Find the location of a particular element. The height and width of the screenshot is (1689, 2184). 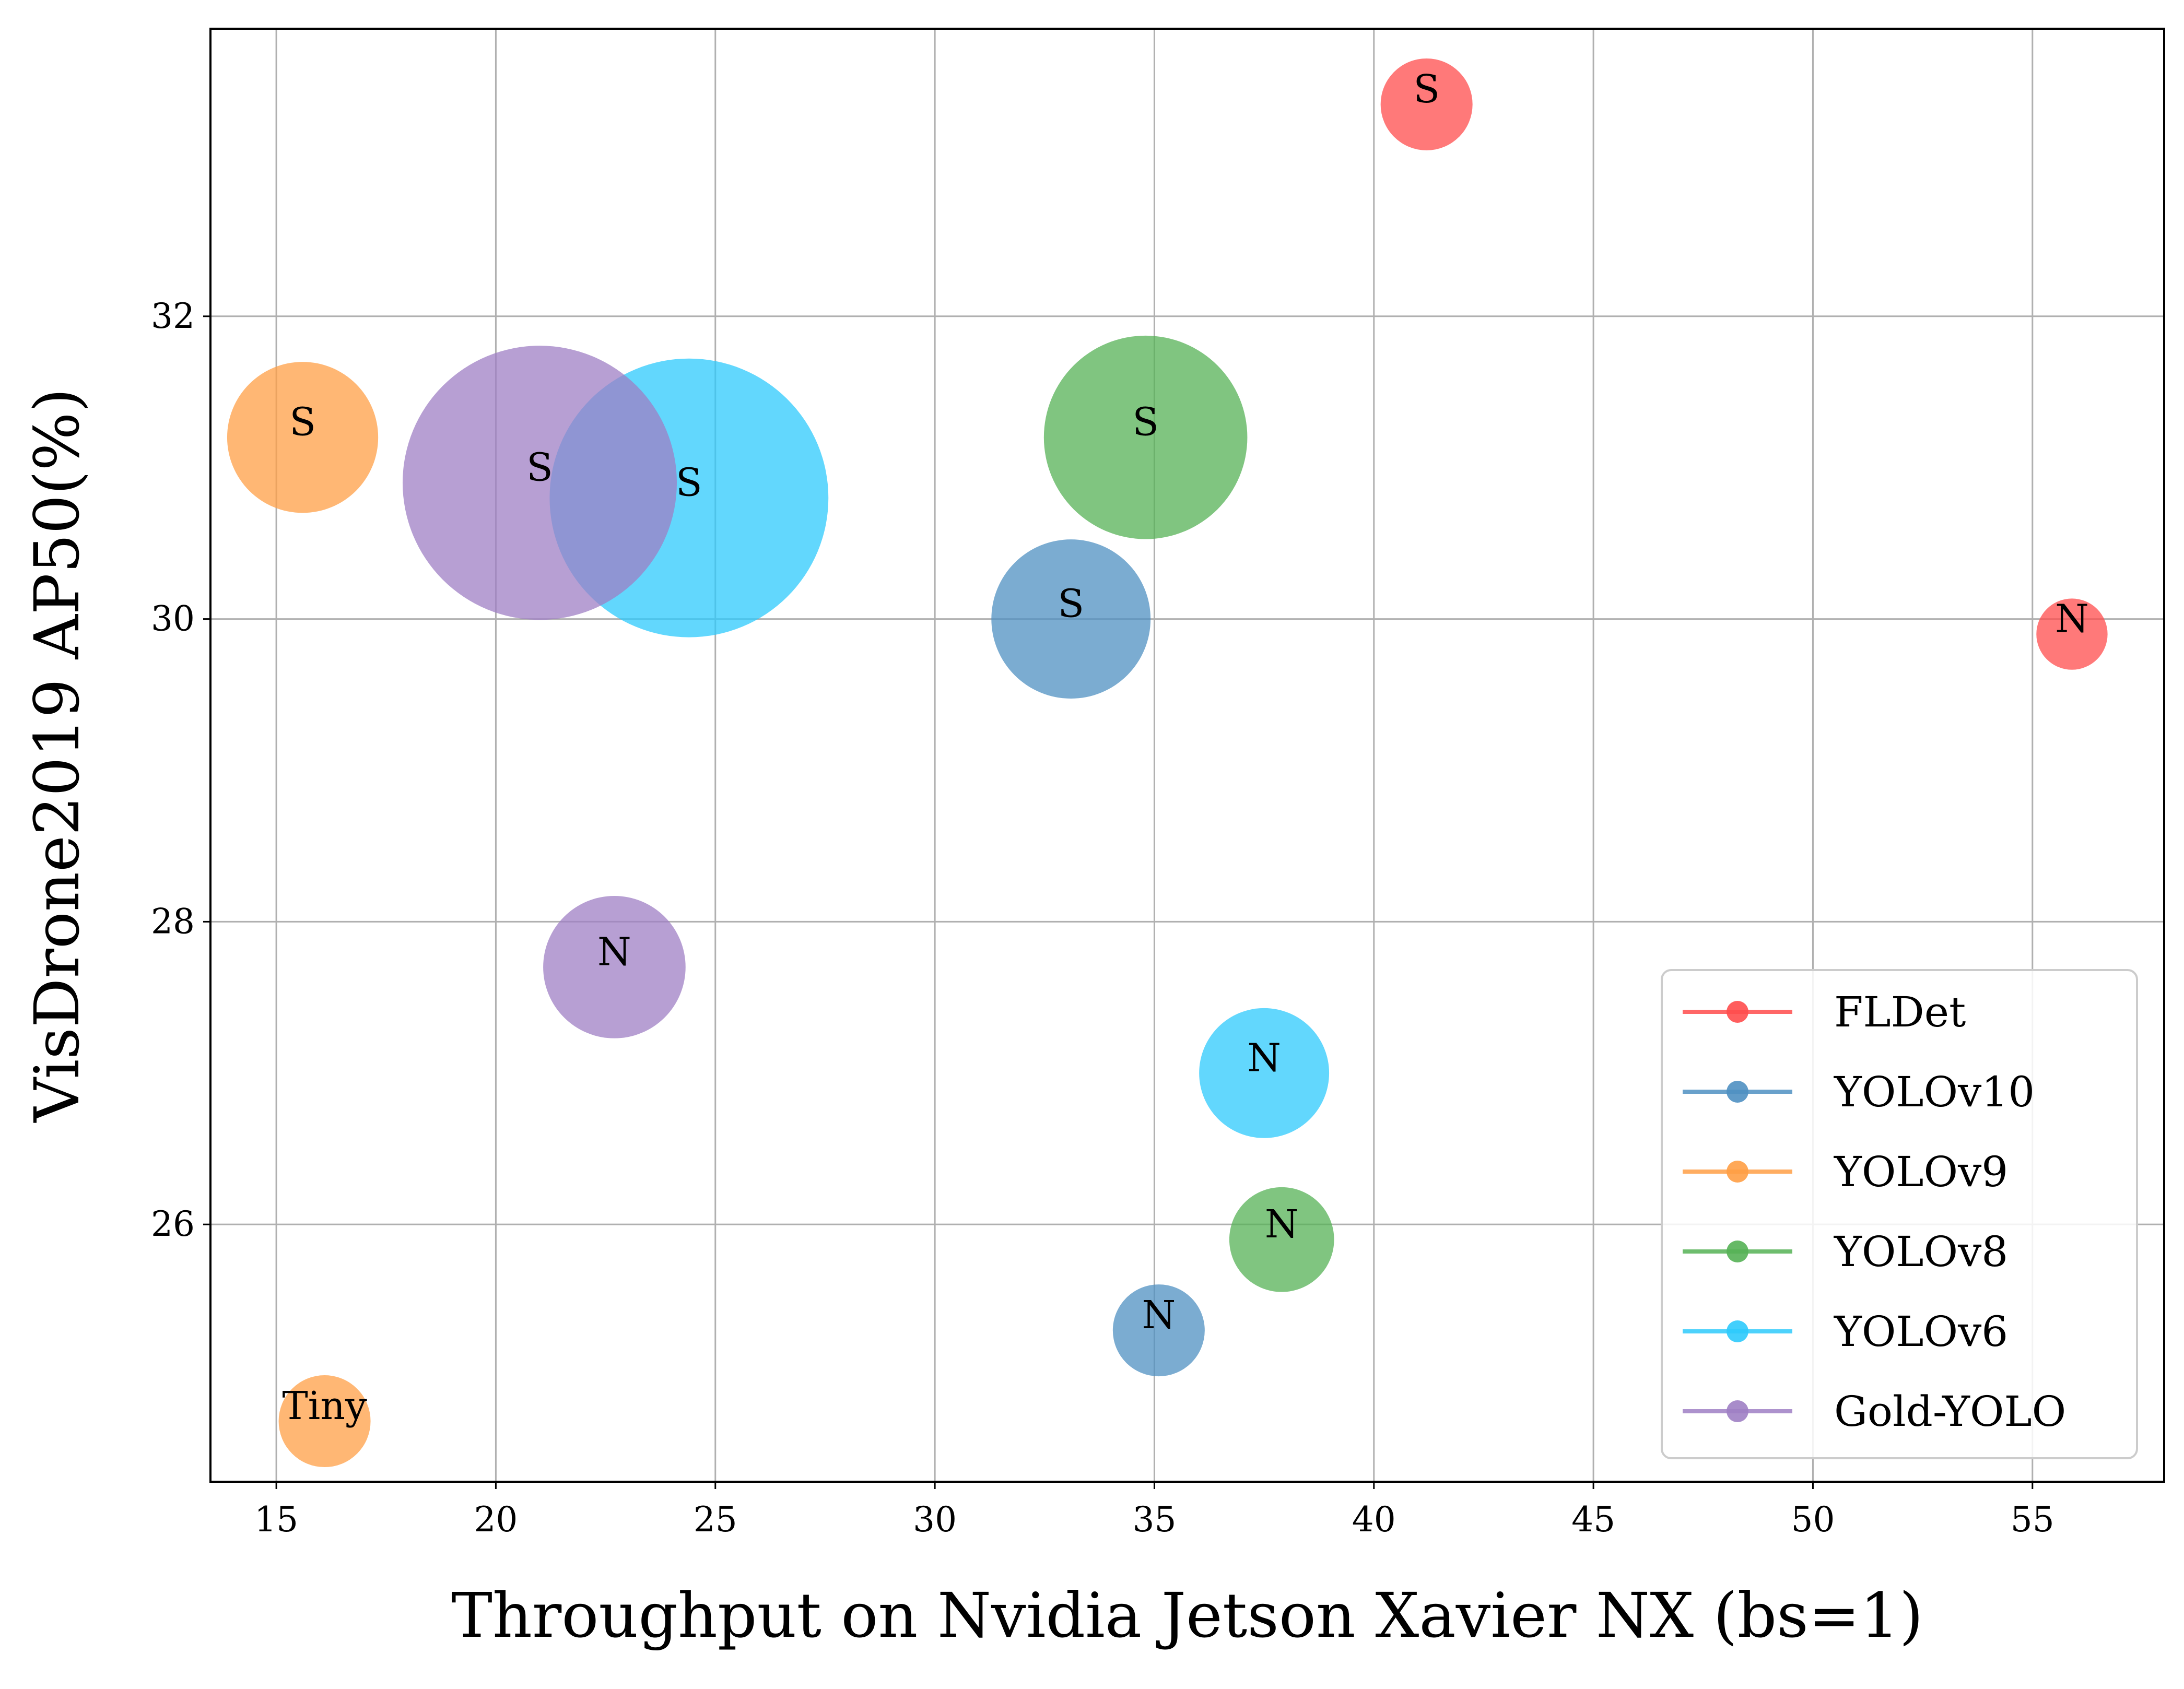

legend-label: YOLOv8 is located at coordinates (1921, 1251).